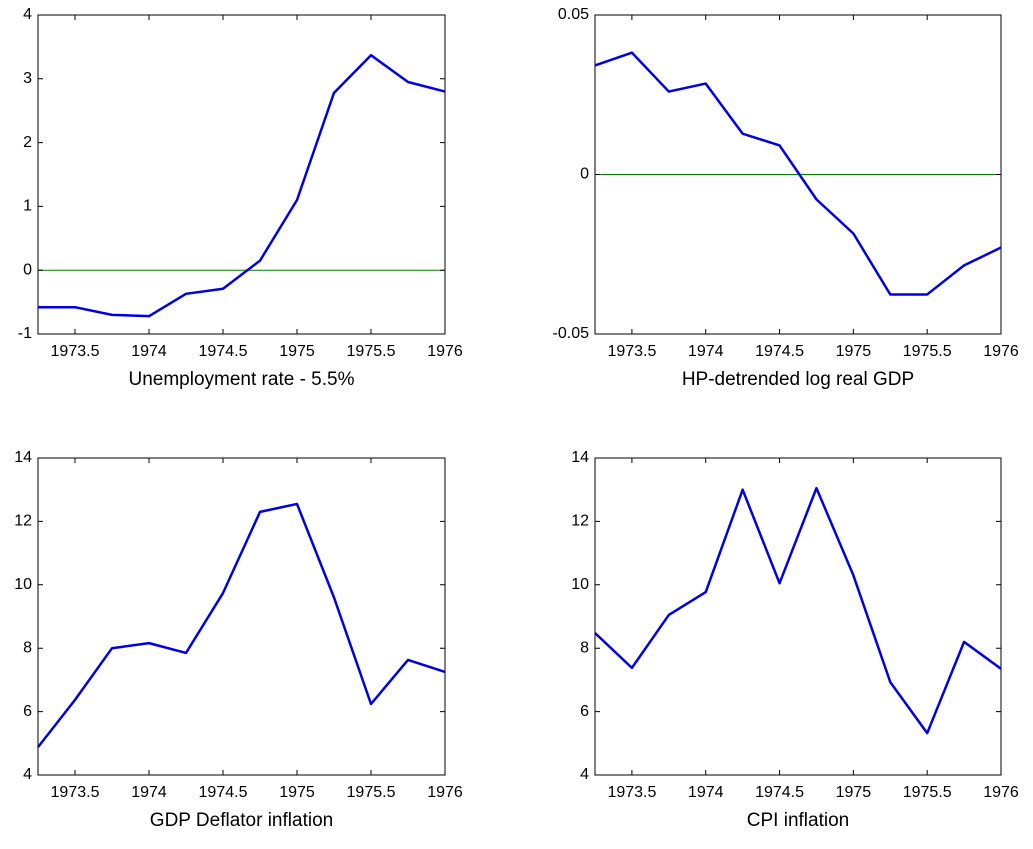  What do you see at coordinates (573, 14) in the screenshot?
I see `y-tick-label: 0.05` at bounding box center [573, 14].